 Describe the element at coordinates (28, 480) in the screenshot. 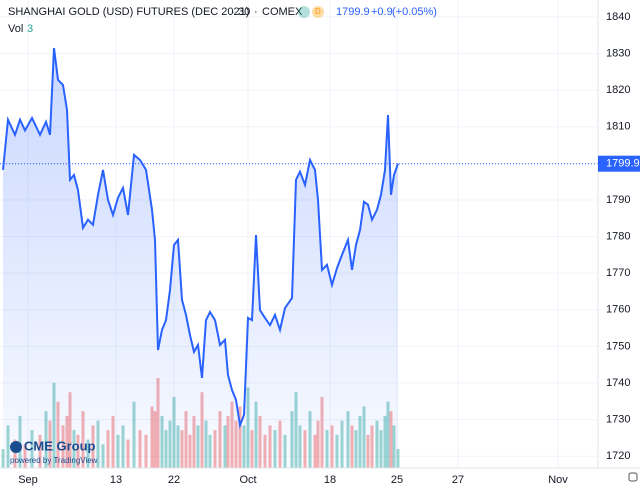

I see `x-tick-label: Sep` at that location.